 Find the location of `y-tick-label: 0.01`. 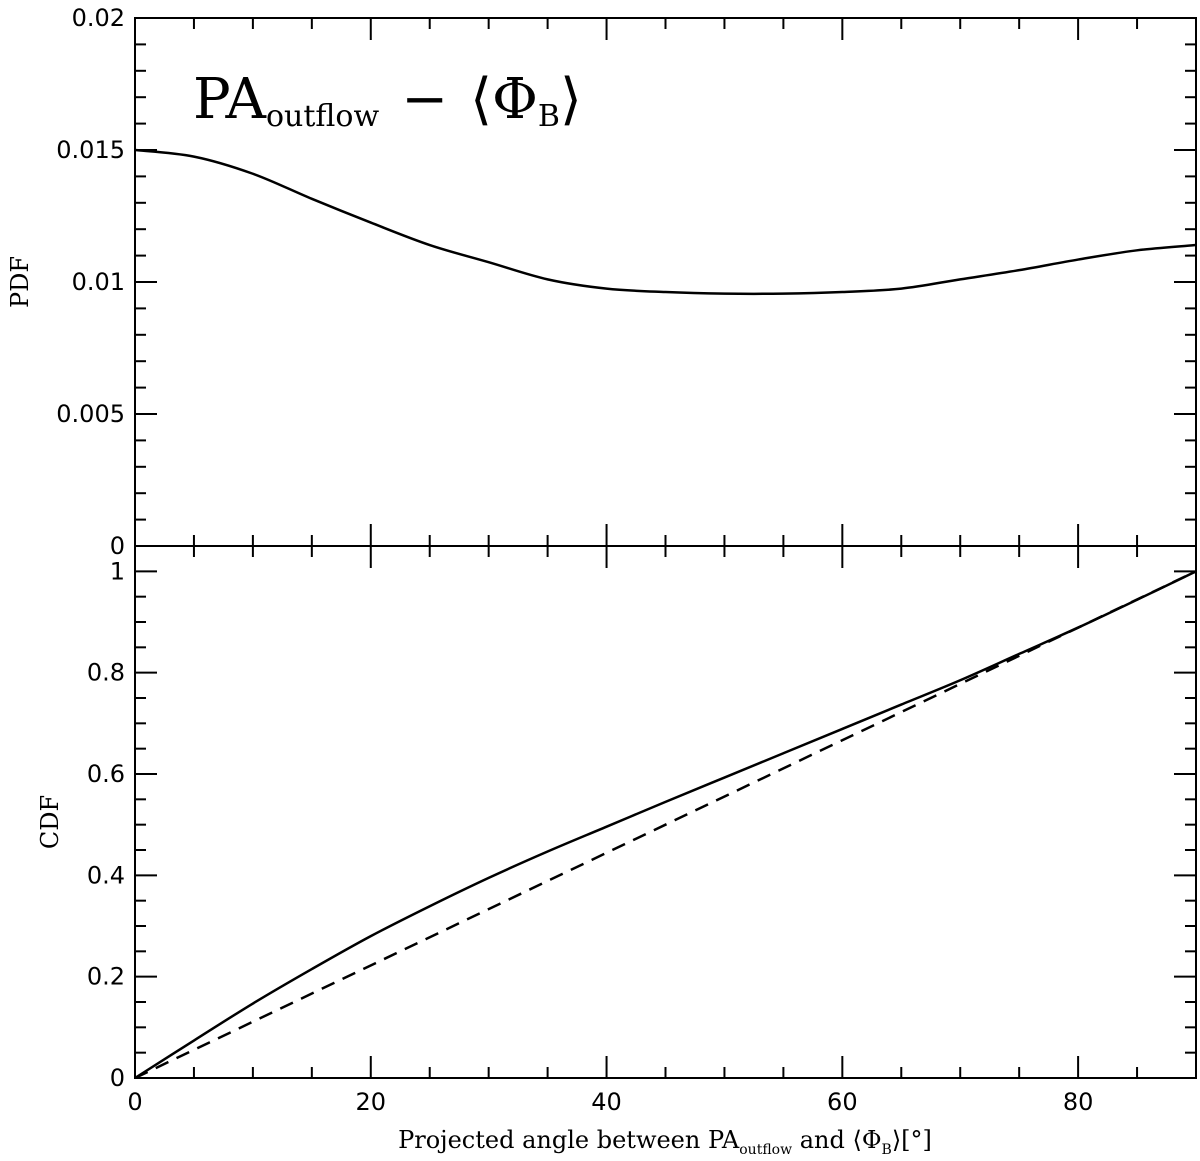

y-tick-label: 0.01 is located at coordinates (98, 282).